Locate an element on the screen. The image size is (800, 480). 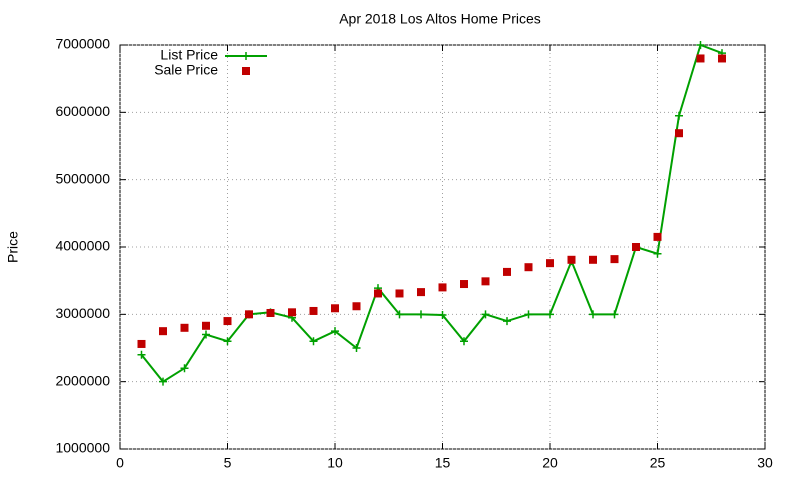
y-tick-label: 7000000 is located at coordinates (82, 44).